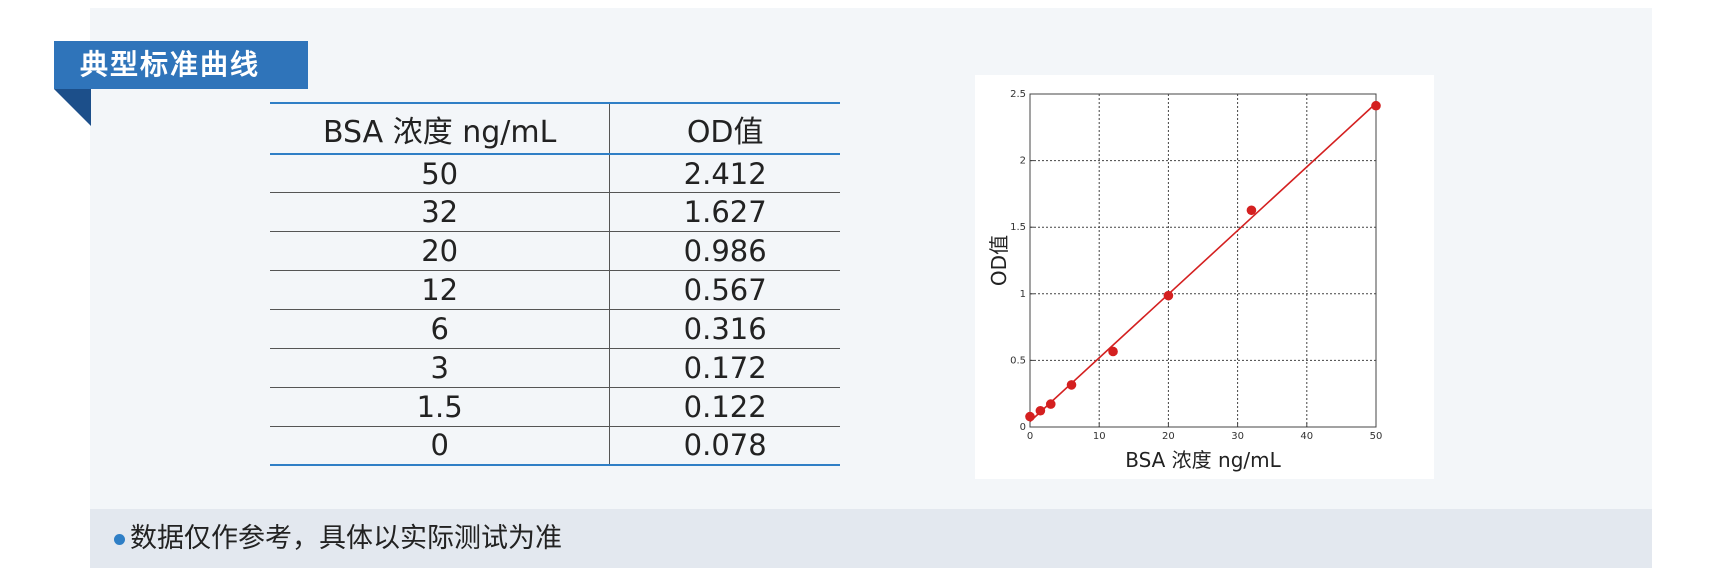  Describe the element at coordinates (1023, 161) in the screenshot. I see `y-tick-label: 2` at that location.